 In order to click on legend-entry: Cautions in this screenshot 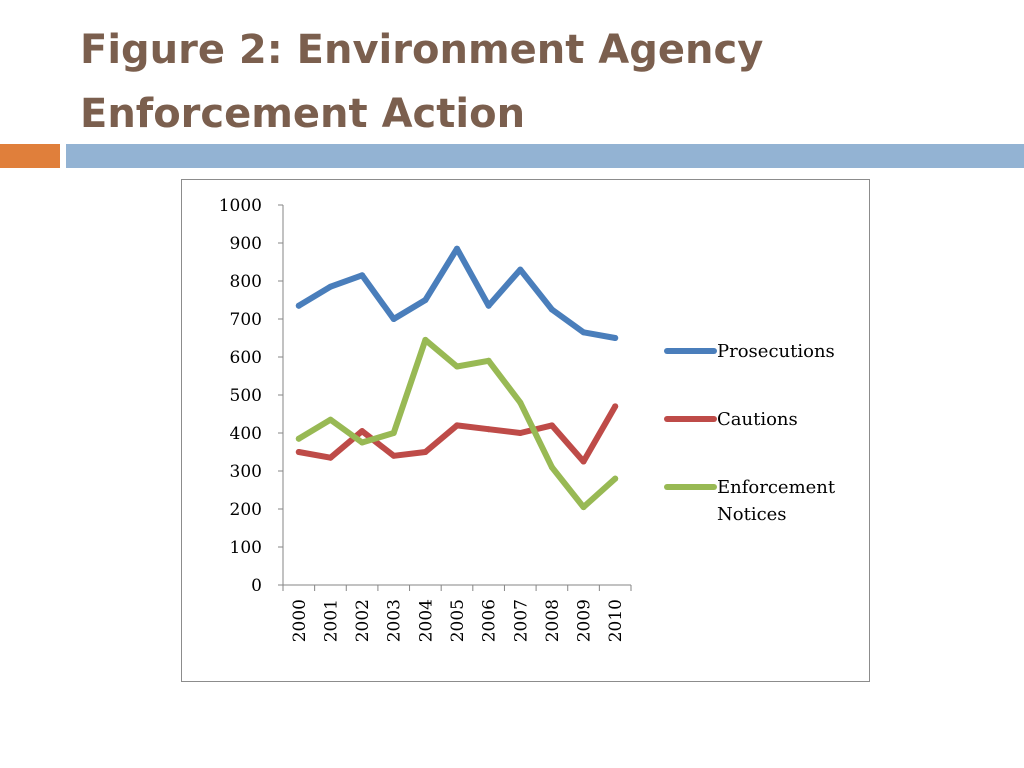, I will do `click(731, 419)`.